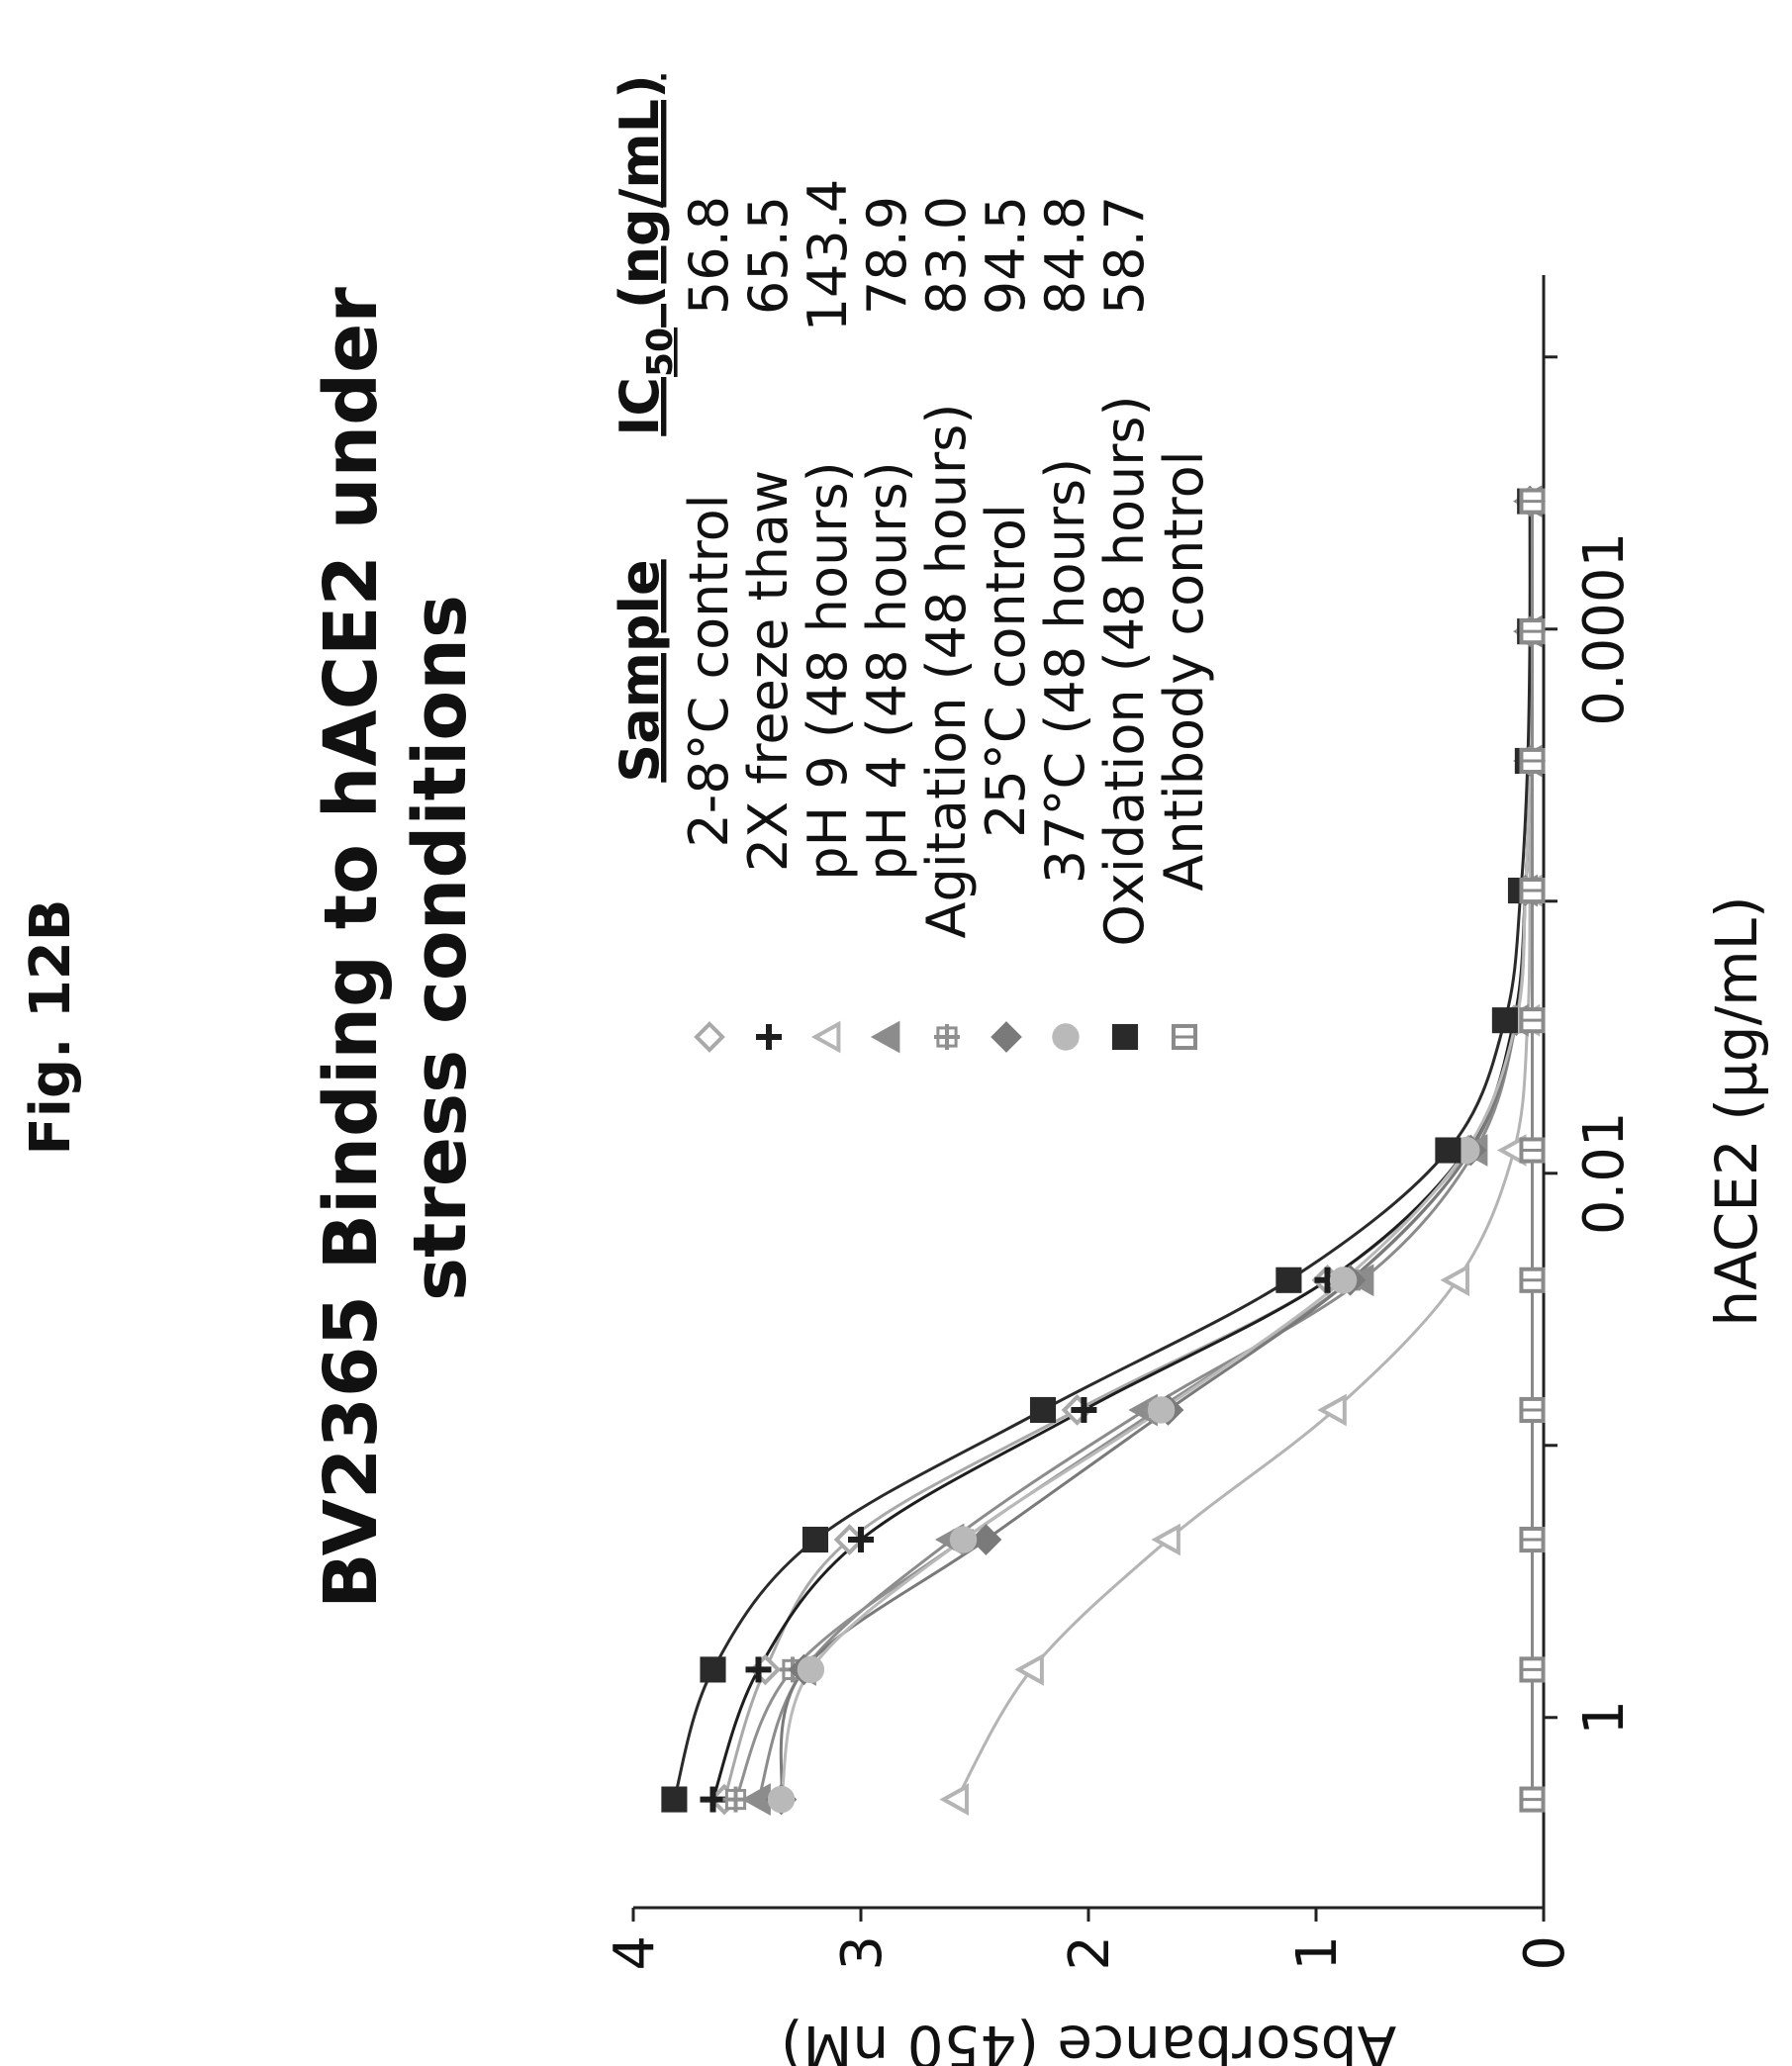 The image size is (1792, 2066). Describe the element at coordinates (1590, 1045) in the screenshot. I see `x-ticks: 1 0.01 0.0001` at that location.